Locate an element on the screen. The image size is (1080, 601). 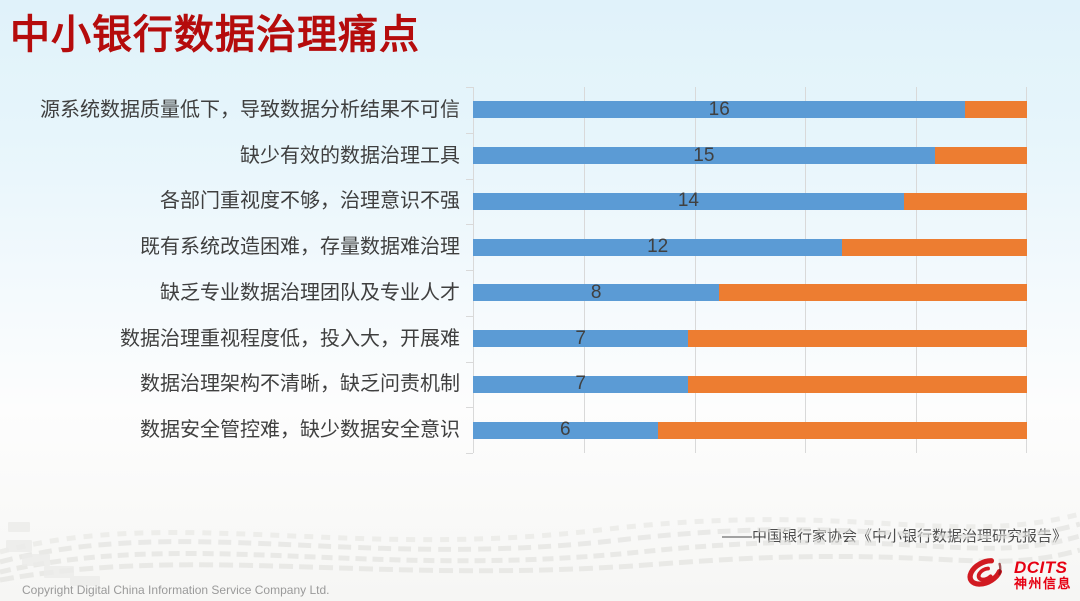
bar-value-label: 14 is located at coordinates (688, 201).